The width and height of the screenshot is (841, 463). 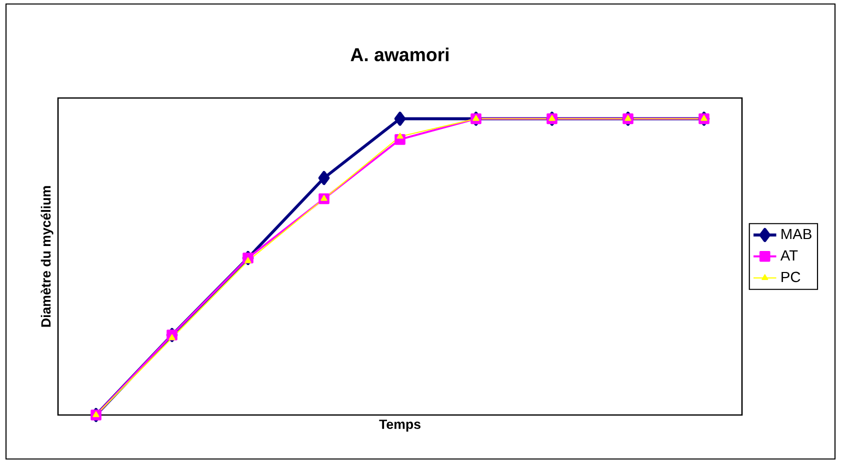 What do you see at coordinates (791, 277) in the screenshot?
I see `legend-label: PC` at bounding box center [791, 277].